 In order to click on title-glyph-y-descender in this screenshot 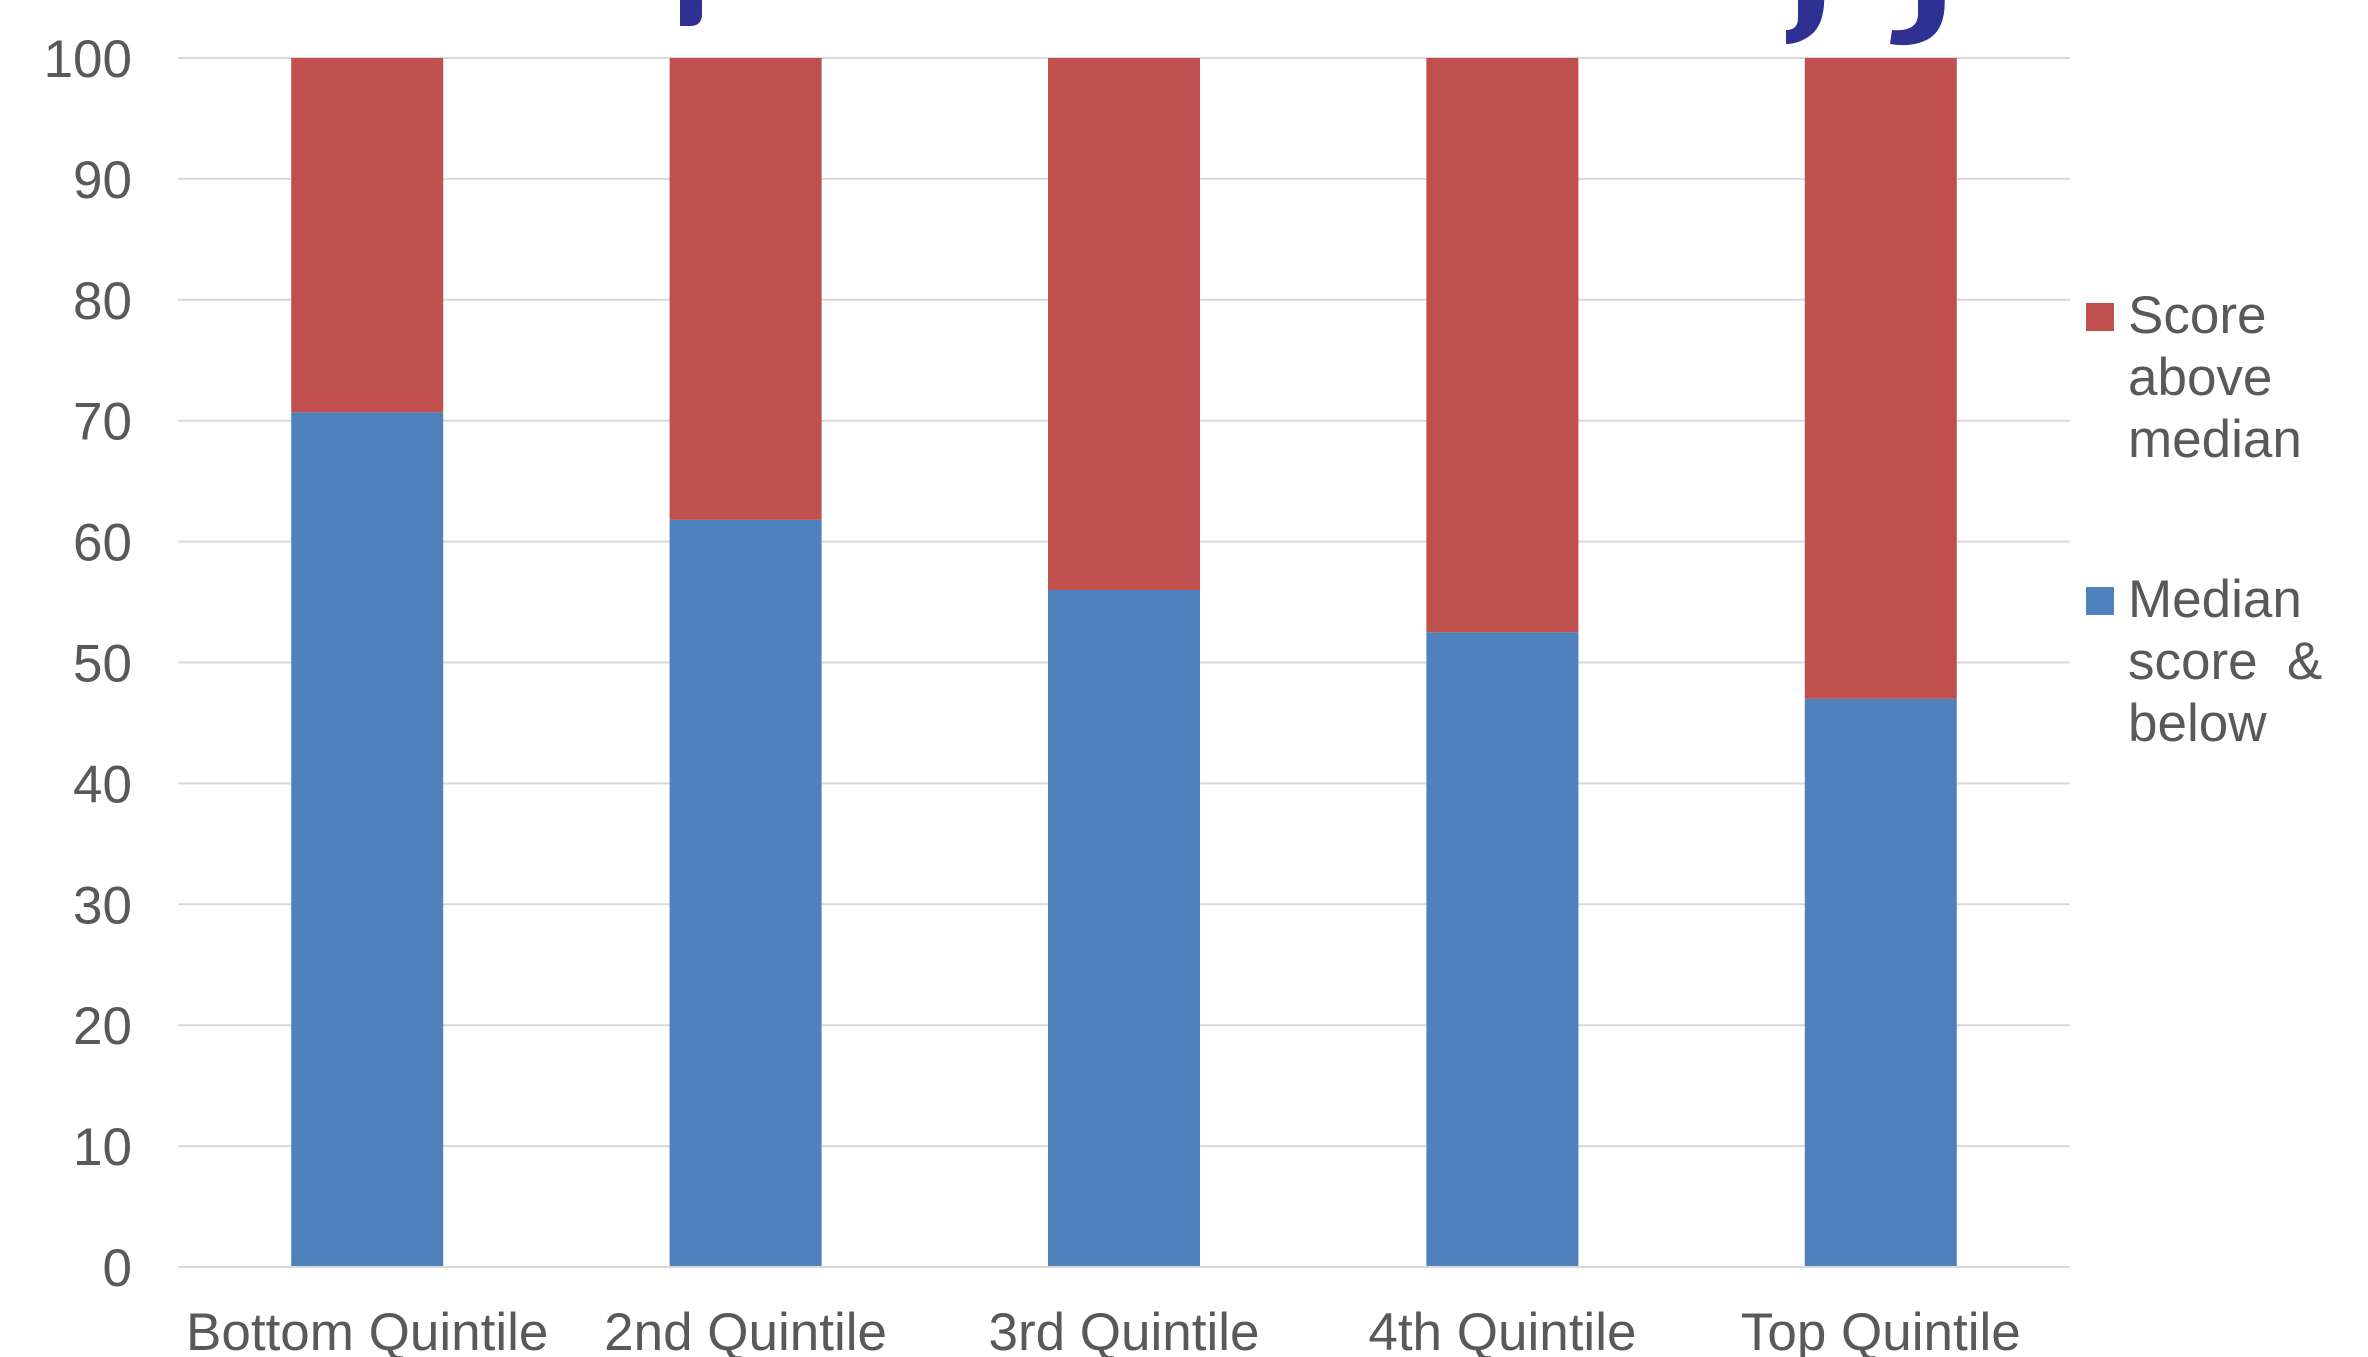, I will do `click(1805, 22)`.